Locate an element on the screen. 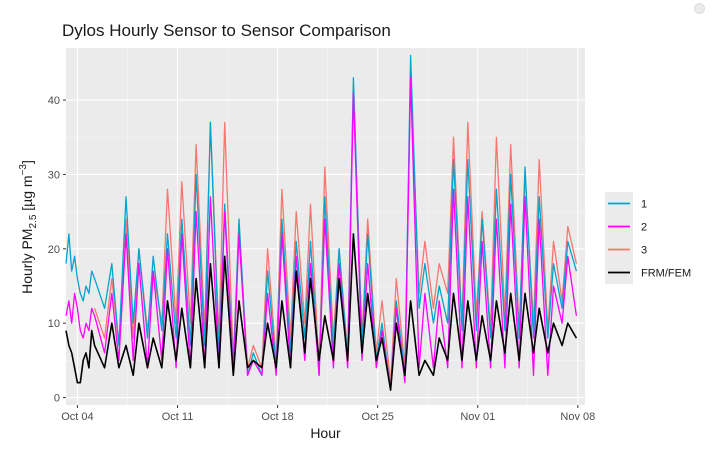  y-tick-label: 40 is located at coordinates (54, 101).